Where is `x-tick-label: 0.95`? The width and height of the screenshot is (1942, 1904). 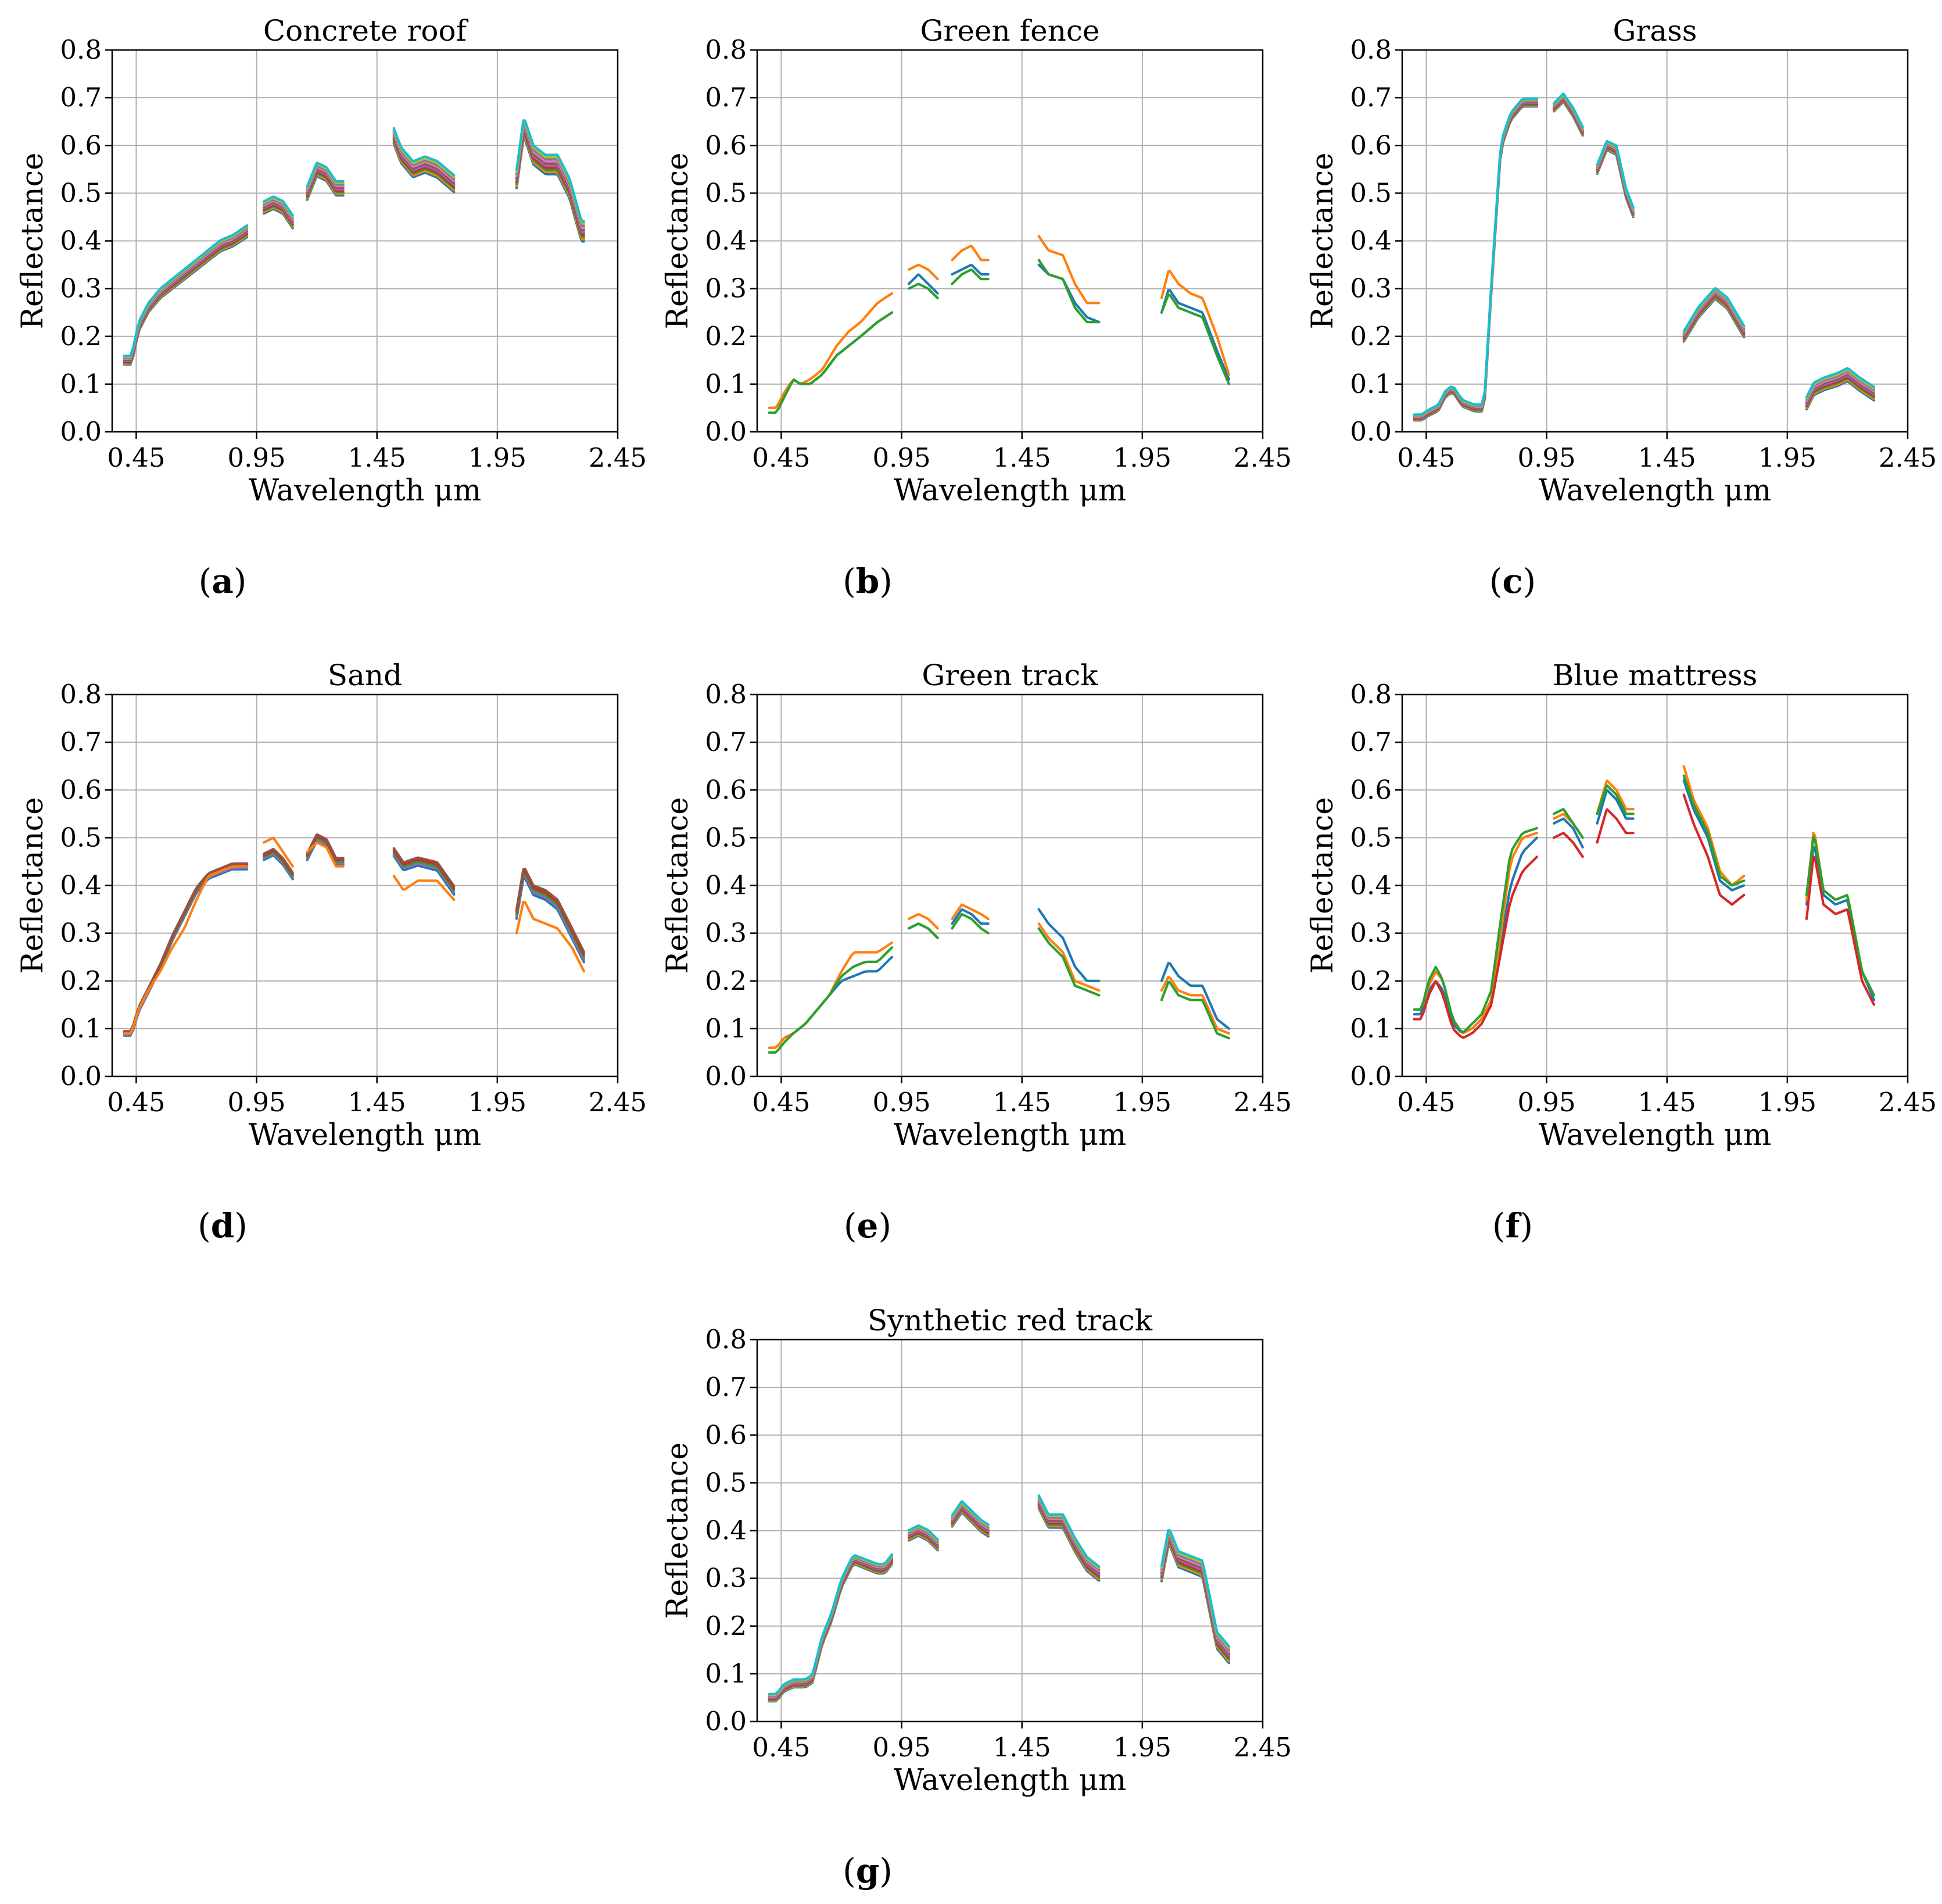 x-tick-label: 0.95 is located at coordinates (256, 1103).